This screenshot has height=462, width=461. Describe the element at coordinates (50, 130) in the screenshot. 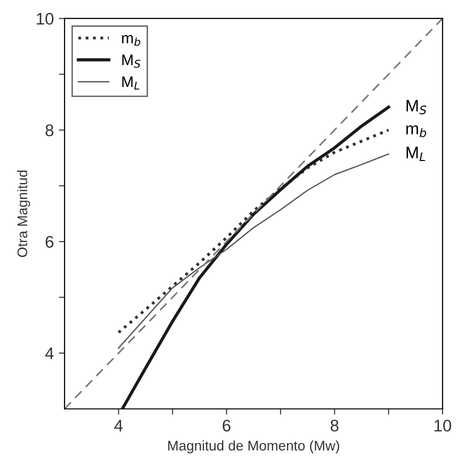

I see `y-tick-label: 8` at that location.